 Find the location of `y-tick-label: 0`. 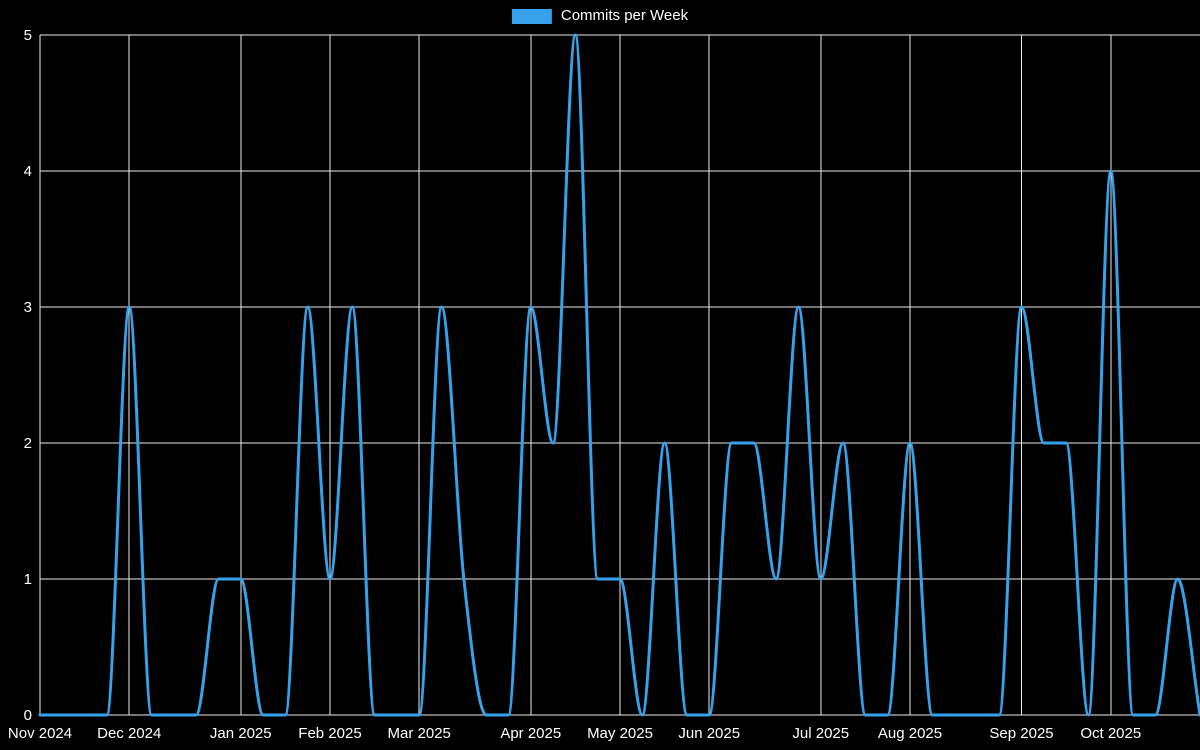

y-tick-label: 0 is located at coordinates (28, 715).